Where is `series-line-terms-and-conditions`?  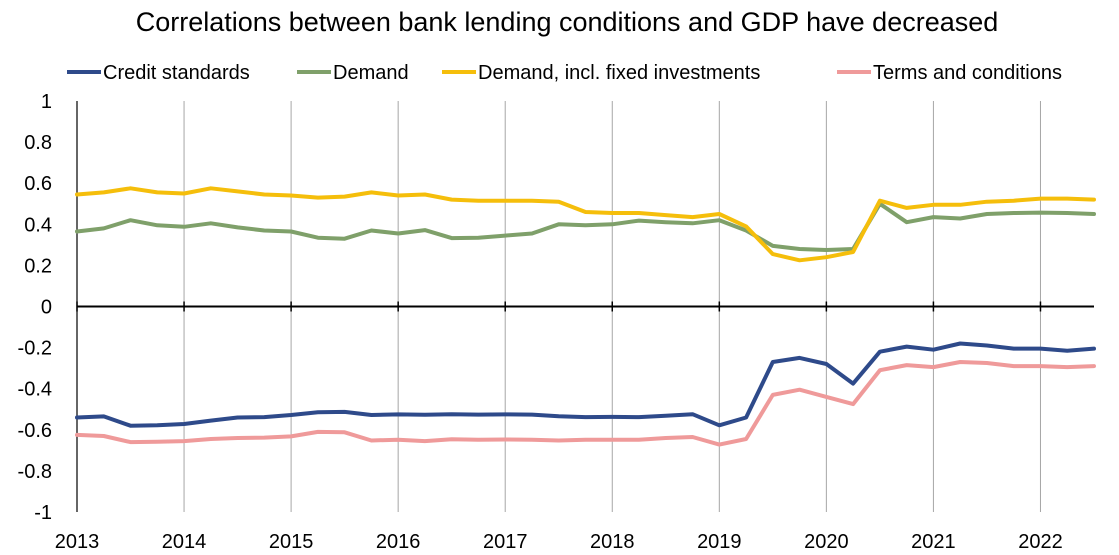
series-line-terms-and-conditions is located at coordinates (585, 403).